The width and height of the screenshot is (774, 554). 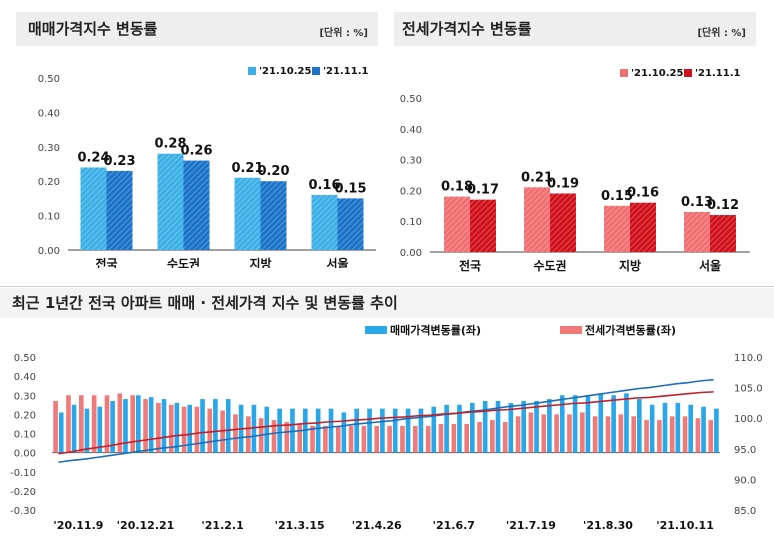 What do you see at coordinates (345, 71) in the screenshot?
I see `left-legend-label: '21.11.1` at bounding box center [345, 71].